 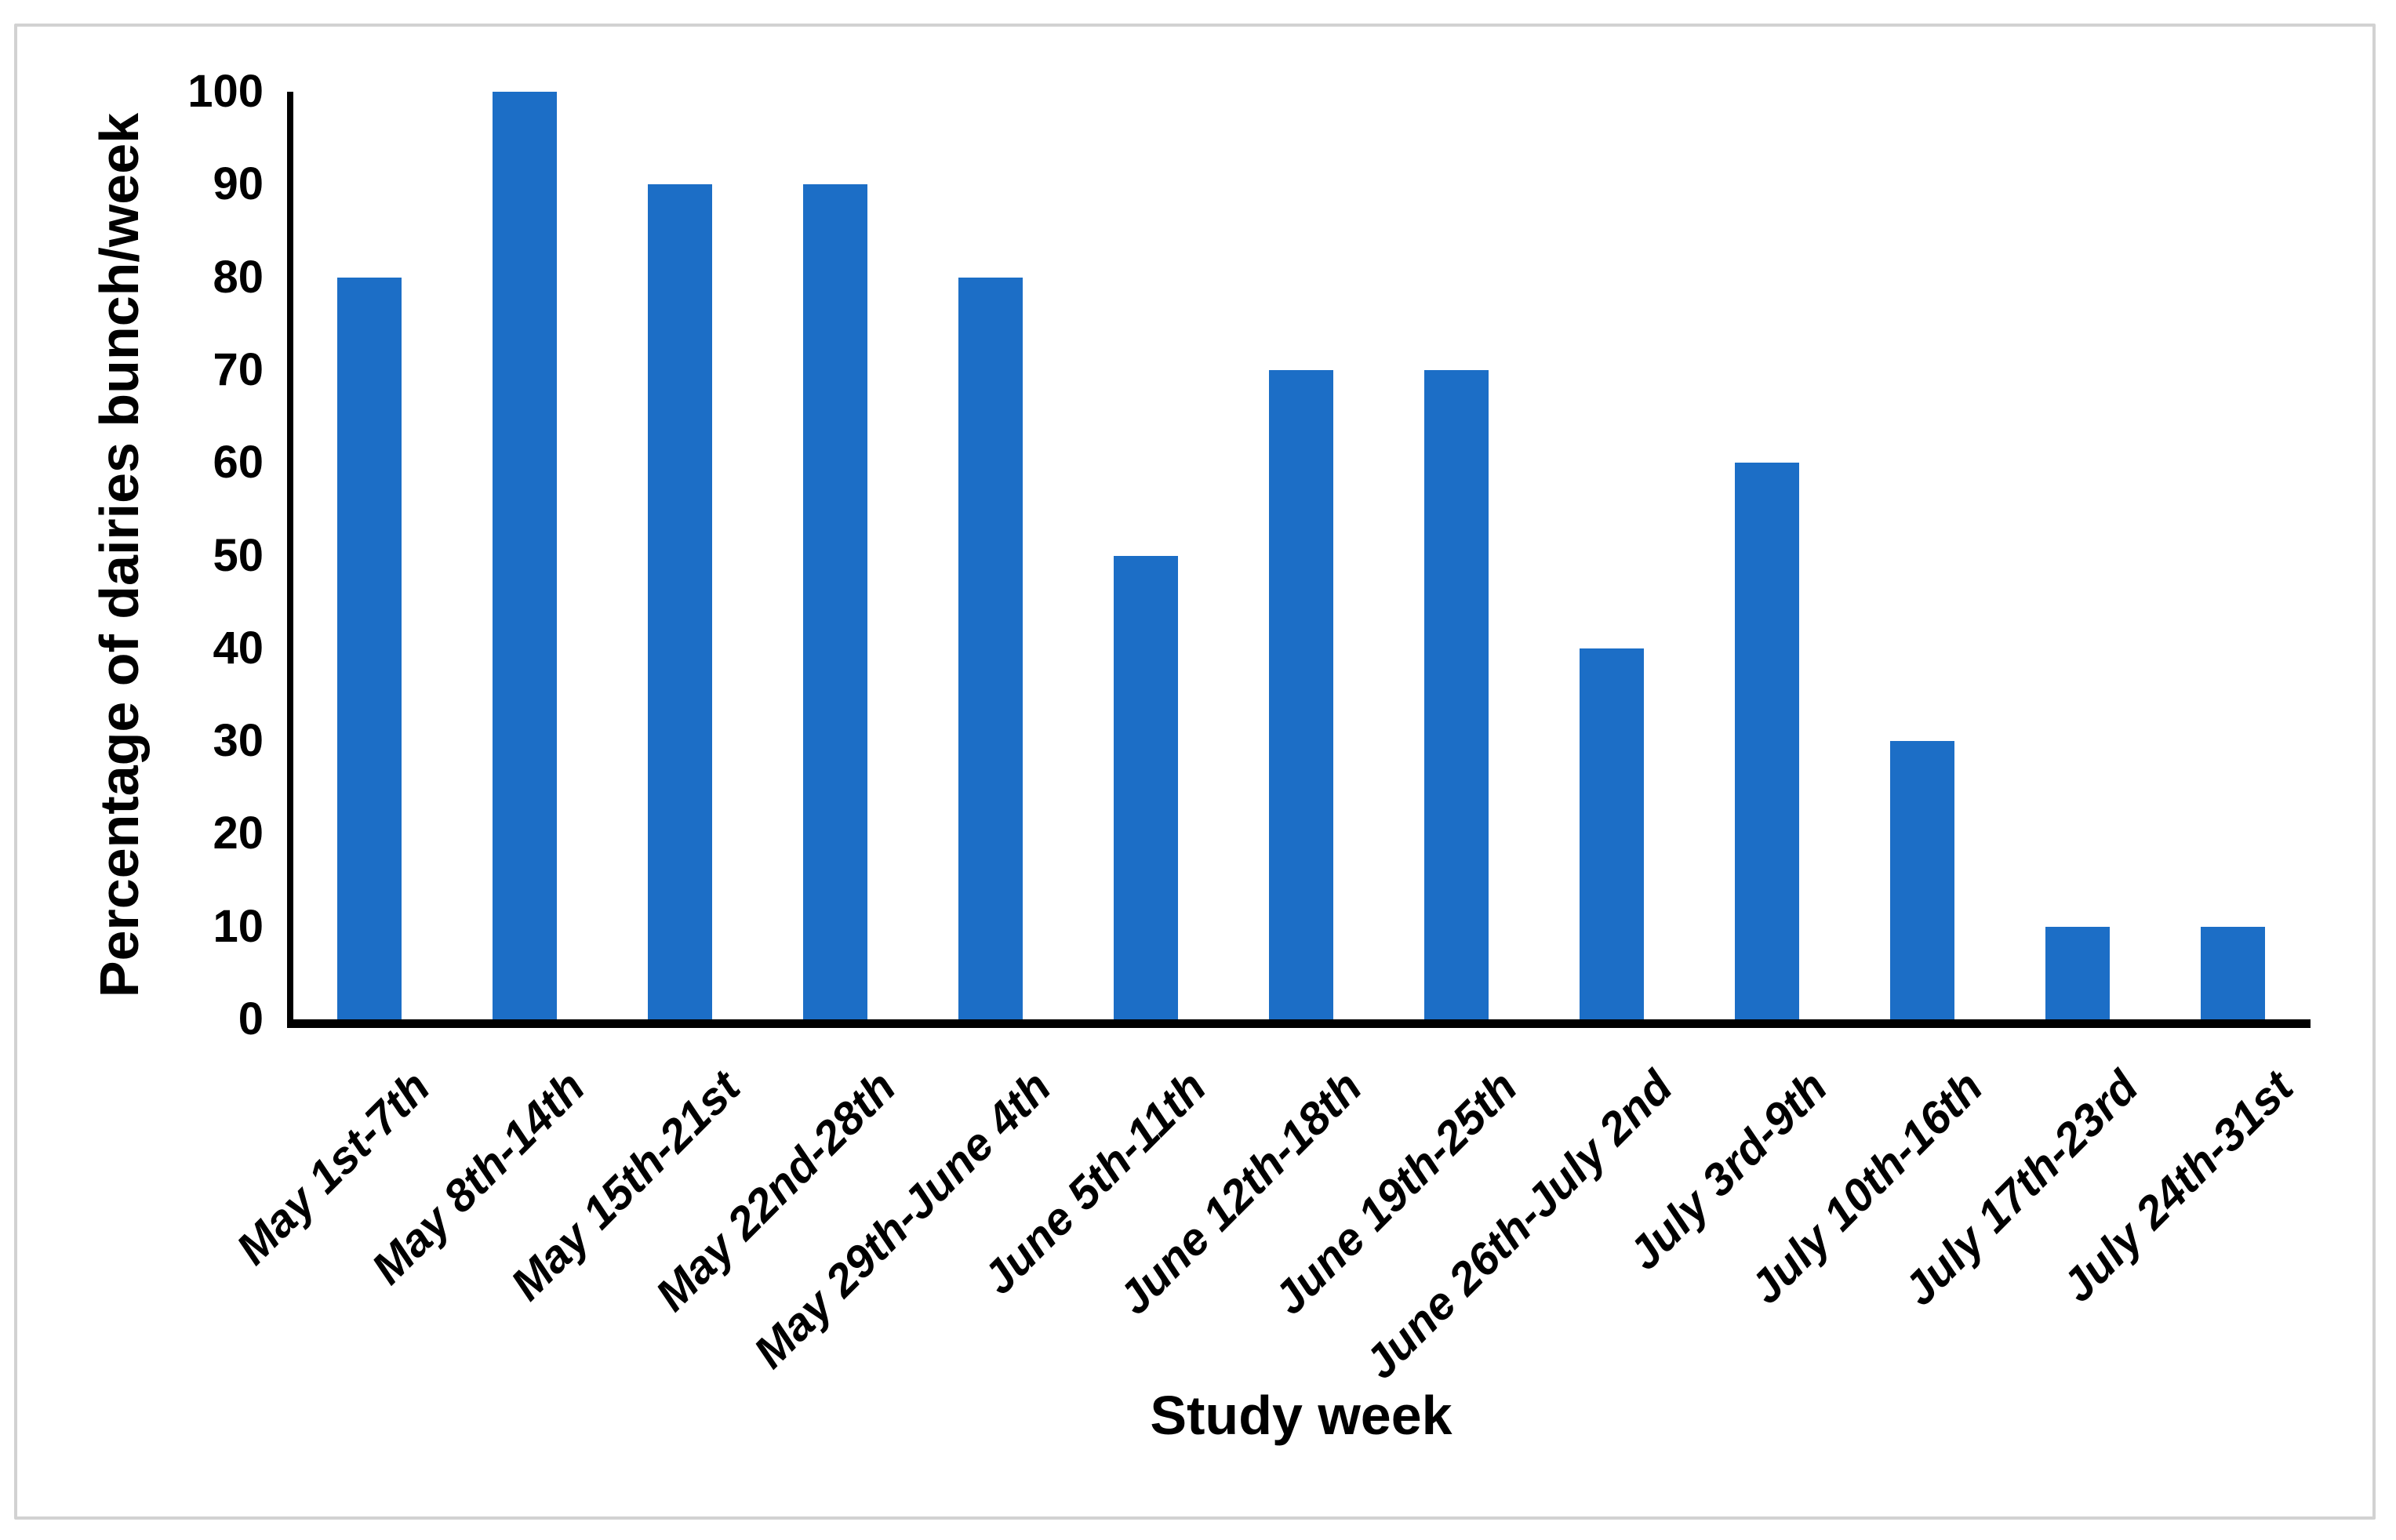 What do you see at coordinates (1456, 694) in the screenshot?
I see `bar-june-19th-25th` at bounding box center [1456, 694].